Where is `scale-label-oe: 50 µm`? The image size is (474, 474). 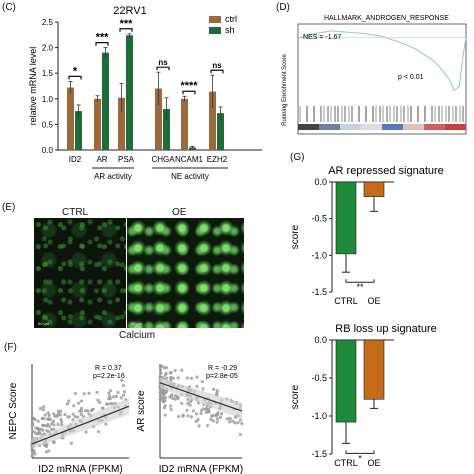 scale-label-oe: 50 µm is located at coordinates (137, 323).